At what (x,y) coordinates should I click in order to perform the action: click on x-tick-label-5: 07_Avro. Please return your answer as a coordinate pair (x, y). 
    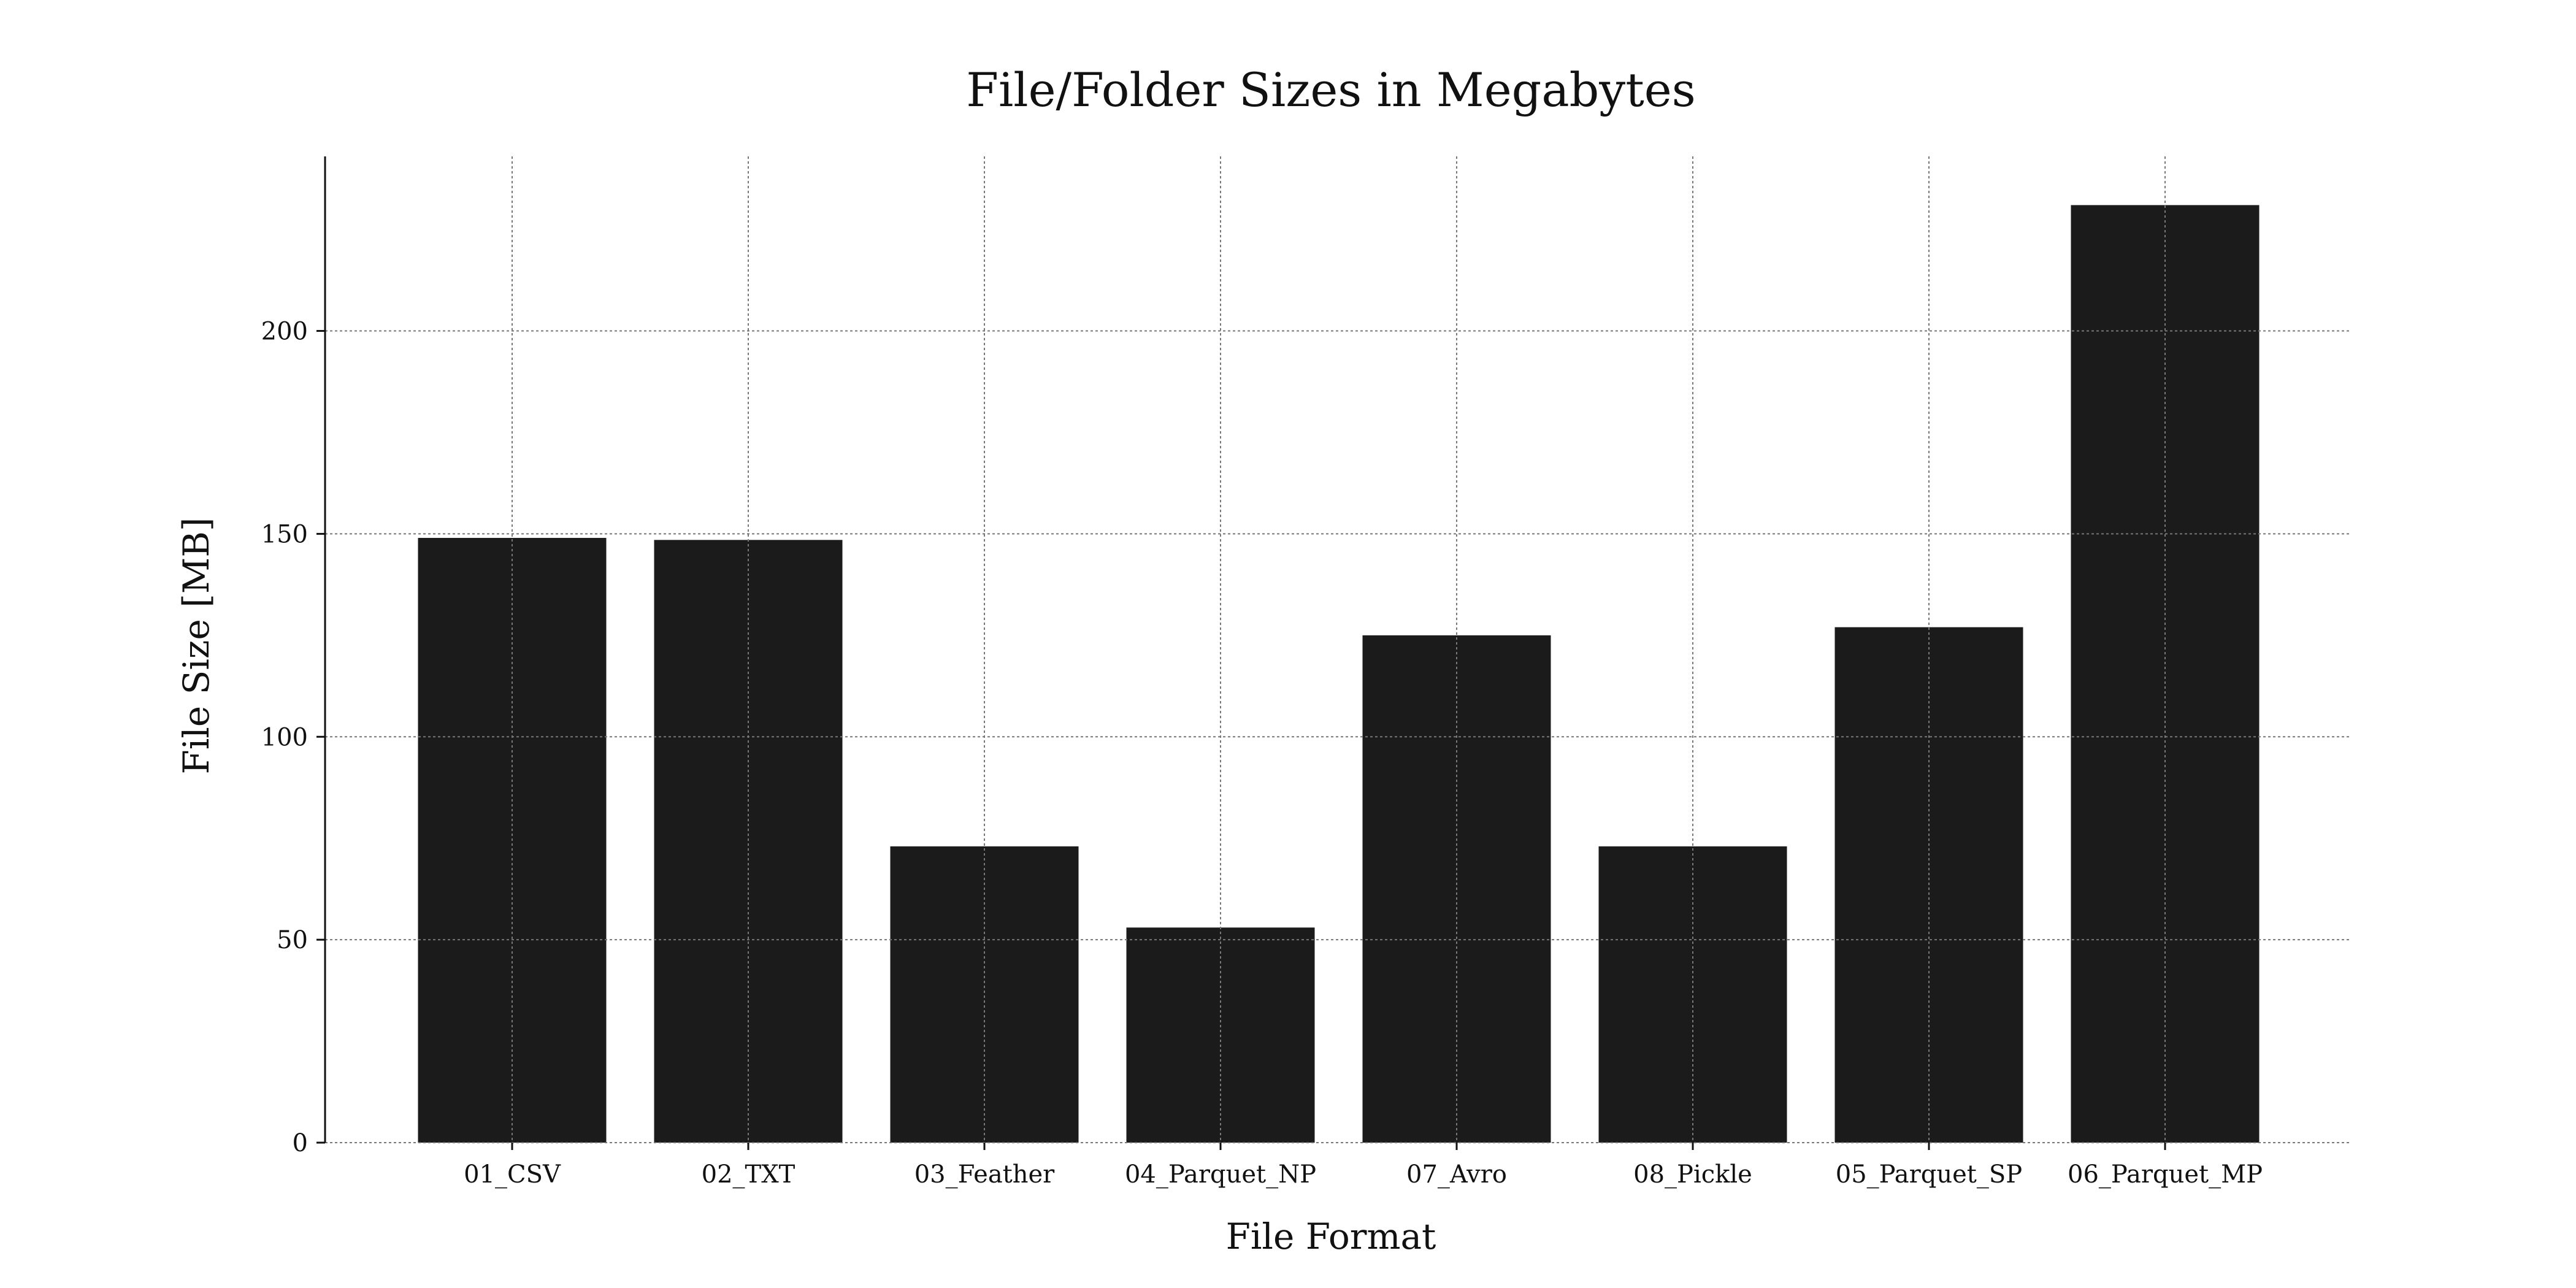
    Looking at the image, I should click on (1456, 1174).